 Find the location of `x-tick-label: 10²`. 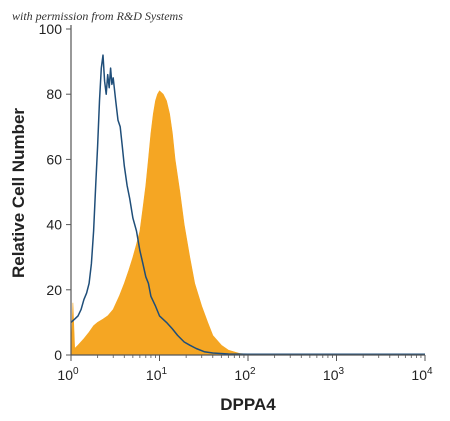

x-tick-label: 10² is located at coordinates (245, 374).